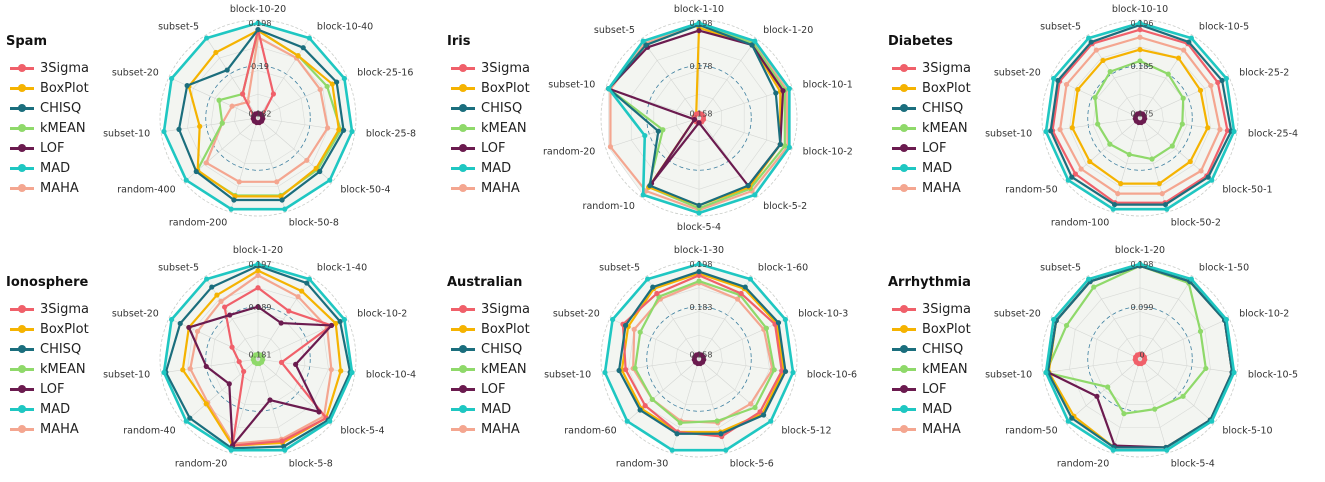 This screenshot has height=482, width=1325. Describe the element at coordinates (806, 430) in the screenshot. I see `axis-label: block-5-12` at that location.